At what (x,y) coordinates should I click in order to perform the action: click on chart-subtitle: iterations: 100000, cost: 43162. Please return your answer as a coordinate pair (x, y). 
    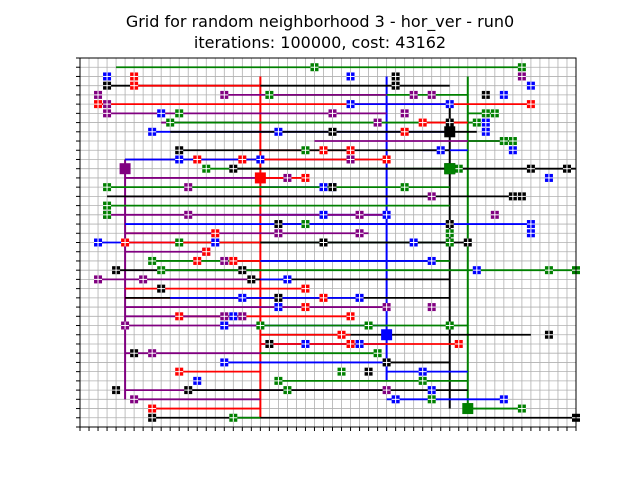
    Looking at the image, I should click on (320, 42).